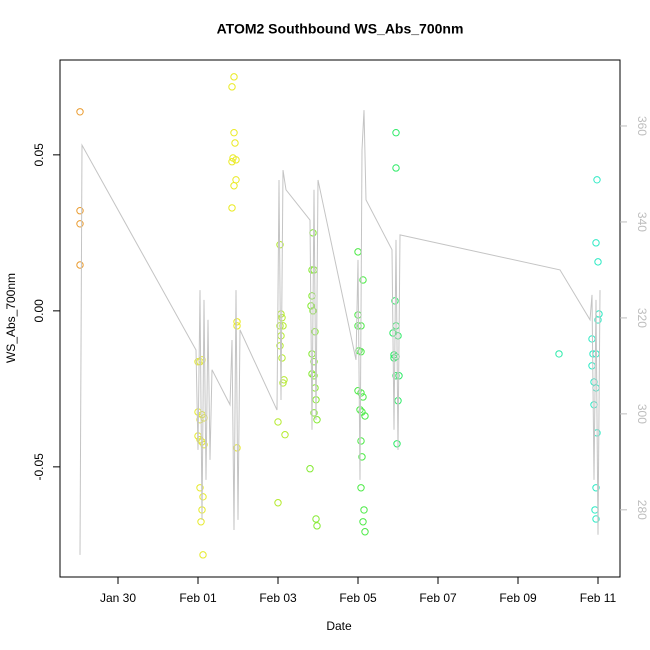 This screenshot has width=650, height=650. What do you see at coordinates (118, 598) in the screenshot?
I see `x-tick-label: Jan 30` at bounding box center [118, 598].